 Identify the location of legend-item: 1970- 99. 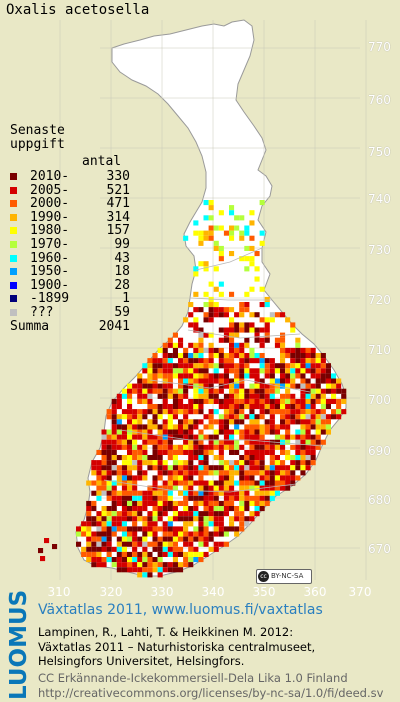
(70, 245).